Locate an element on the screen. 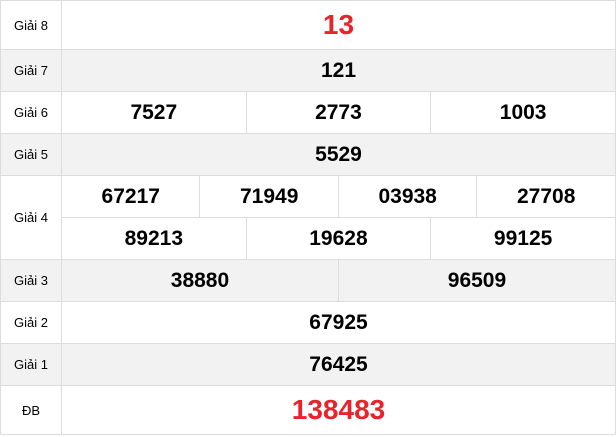 This screenshot has width=616, height=437. prize-number: 27708 is located at coordinates (546, 196).